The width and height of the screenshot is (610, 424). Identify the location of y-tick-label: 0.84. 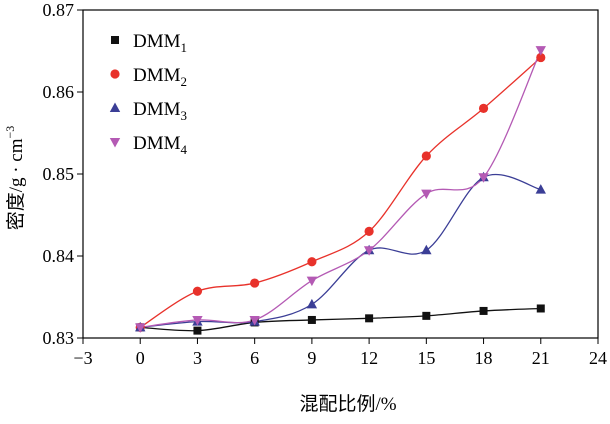
(59, 256).